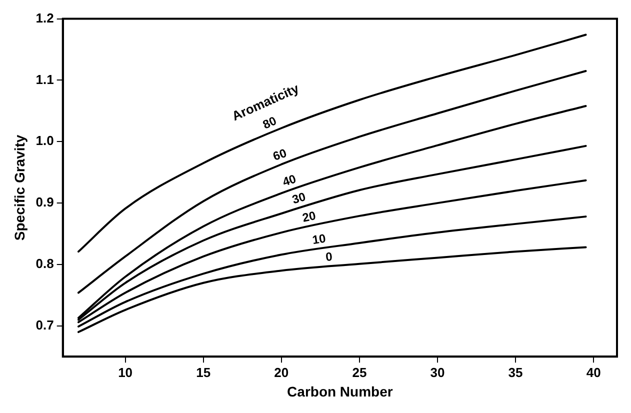 The width and height of the screenshot is (631, 413). I want to click on y-tick-label: 1.1, so click(45, 79).